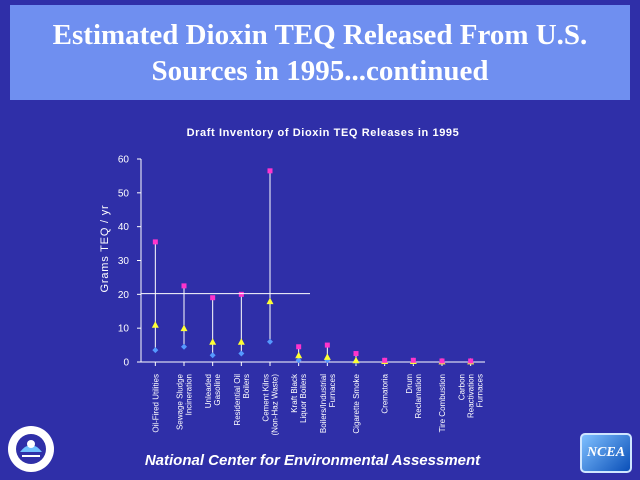 The image size is (640, 480). What do you see at coordinates (126, 363) in the screenshot?
I see `y-tick-label: 0` at bounding box center [126, 363].